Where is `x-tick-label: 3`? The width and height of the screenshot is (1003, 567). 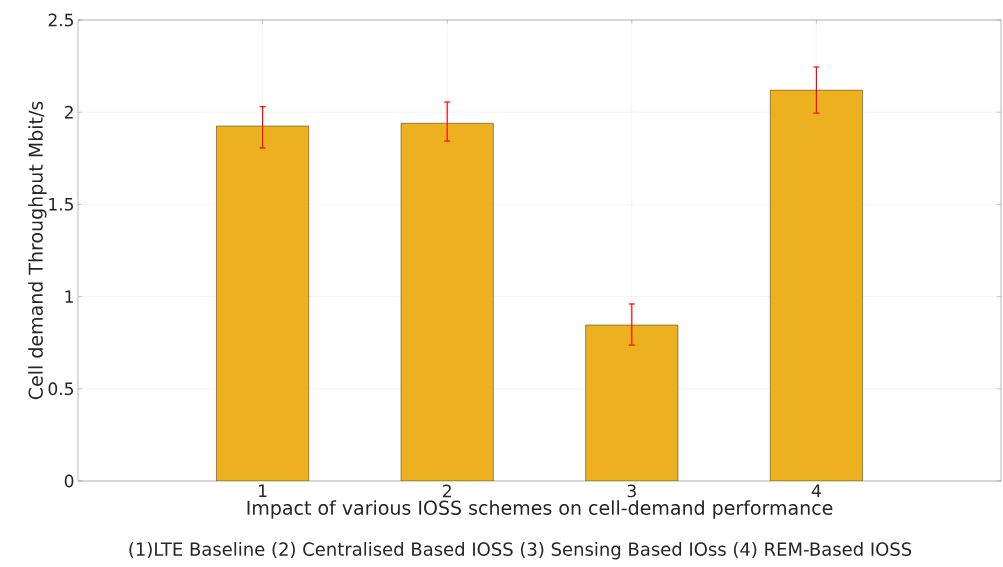
x-tick-label: 3 is located at coordinates (631, 491).